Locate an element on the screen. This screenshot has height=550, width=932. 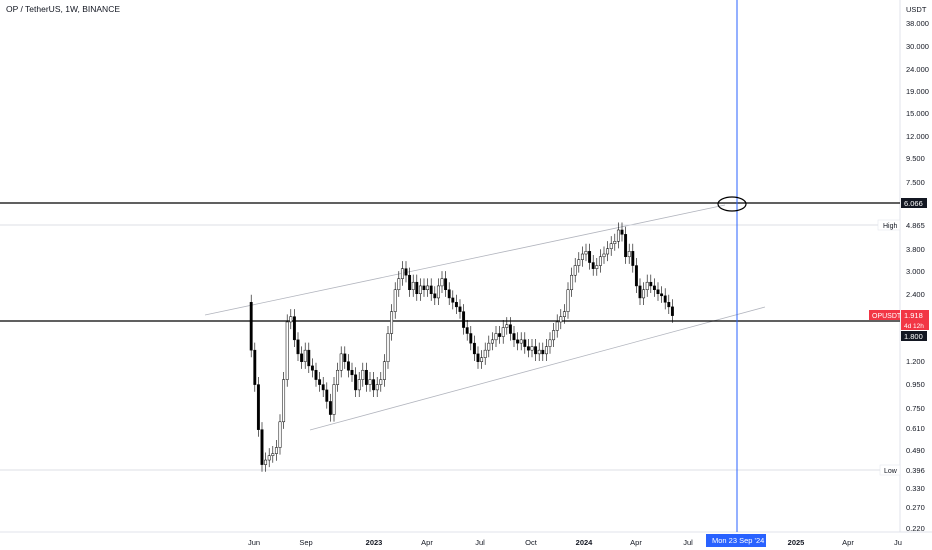
last-price-tag is located at coordinates (915, 320).